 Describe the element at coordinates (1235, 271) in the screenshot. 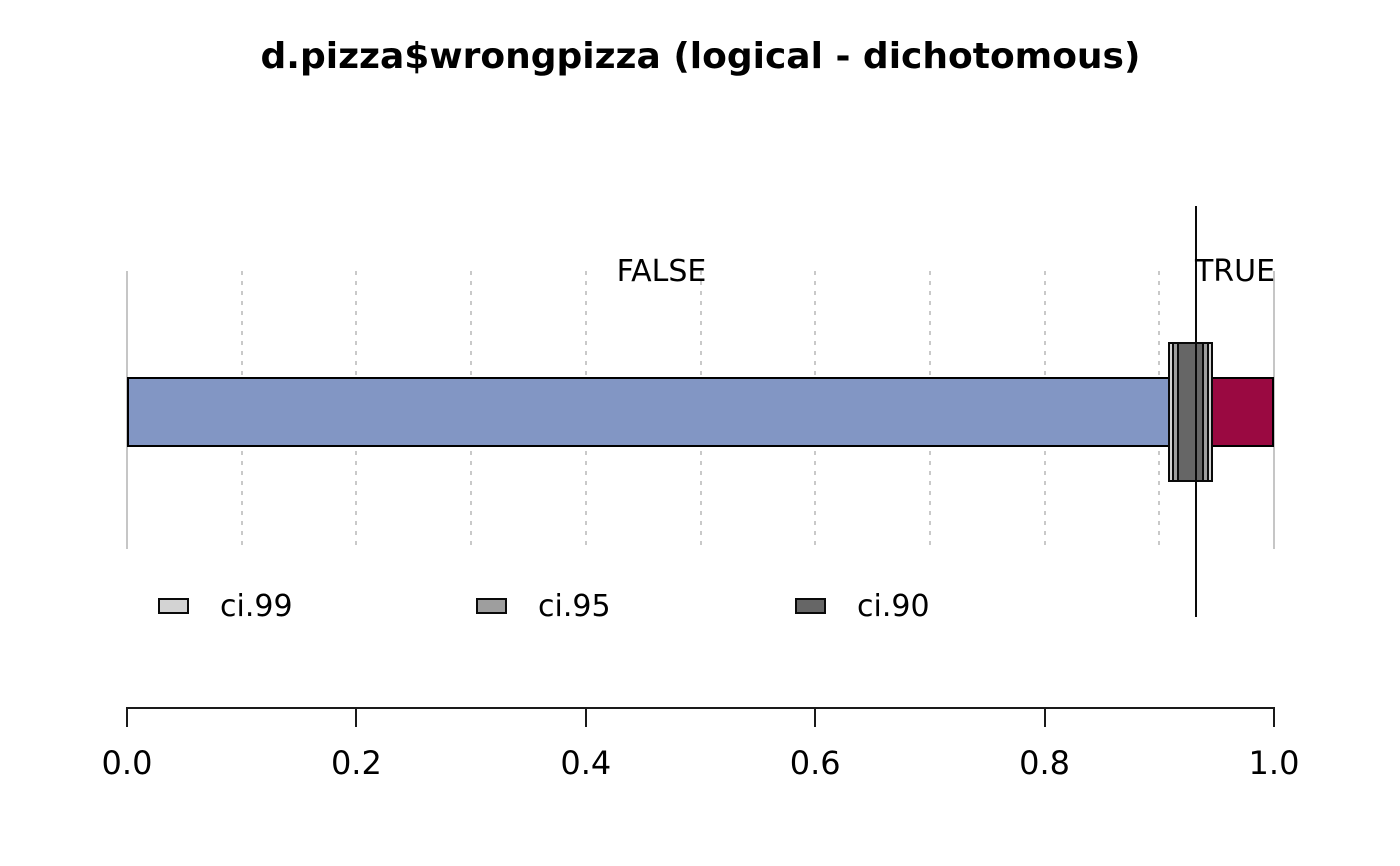

I see `category-label-true: TRUE` at that location.